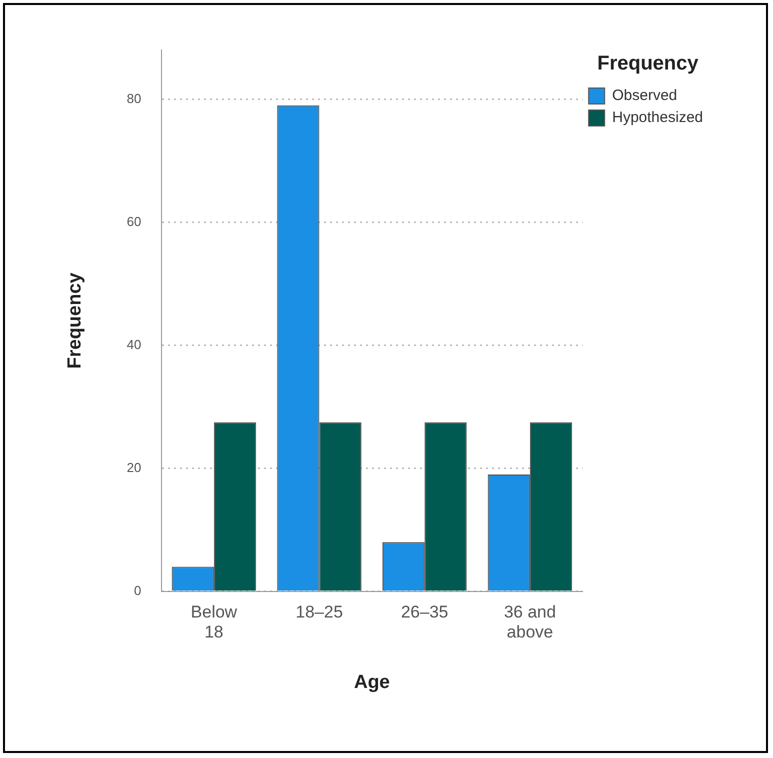 The width and height of the screenshot is (773, 758). Describe the element at coordinates (648, 63) in the screenshot. I see `legend-title: Frequency` at that location.